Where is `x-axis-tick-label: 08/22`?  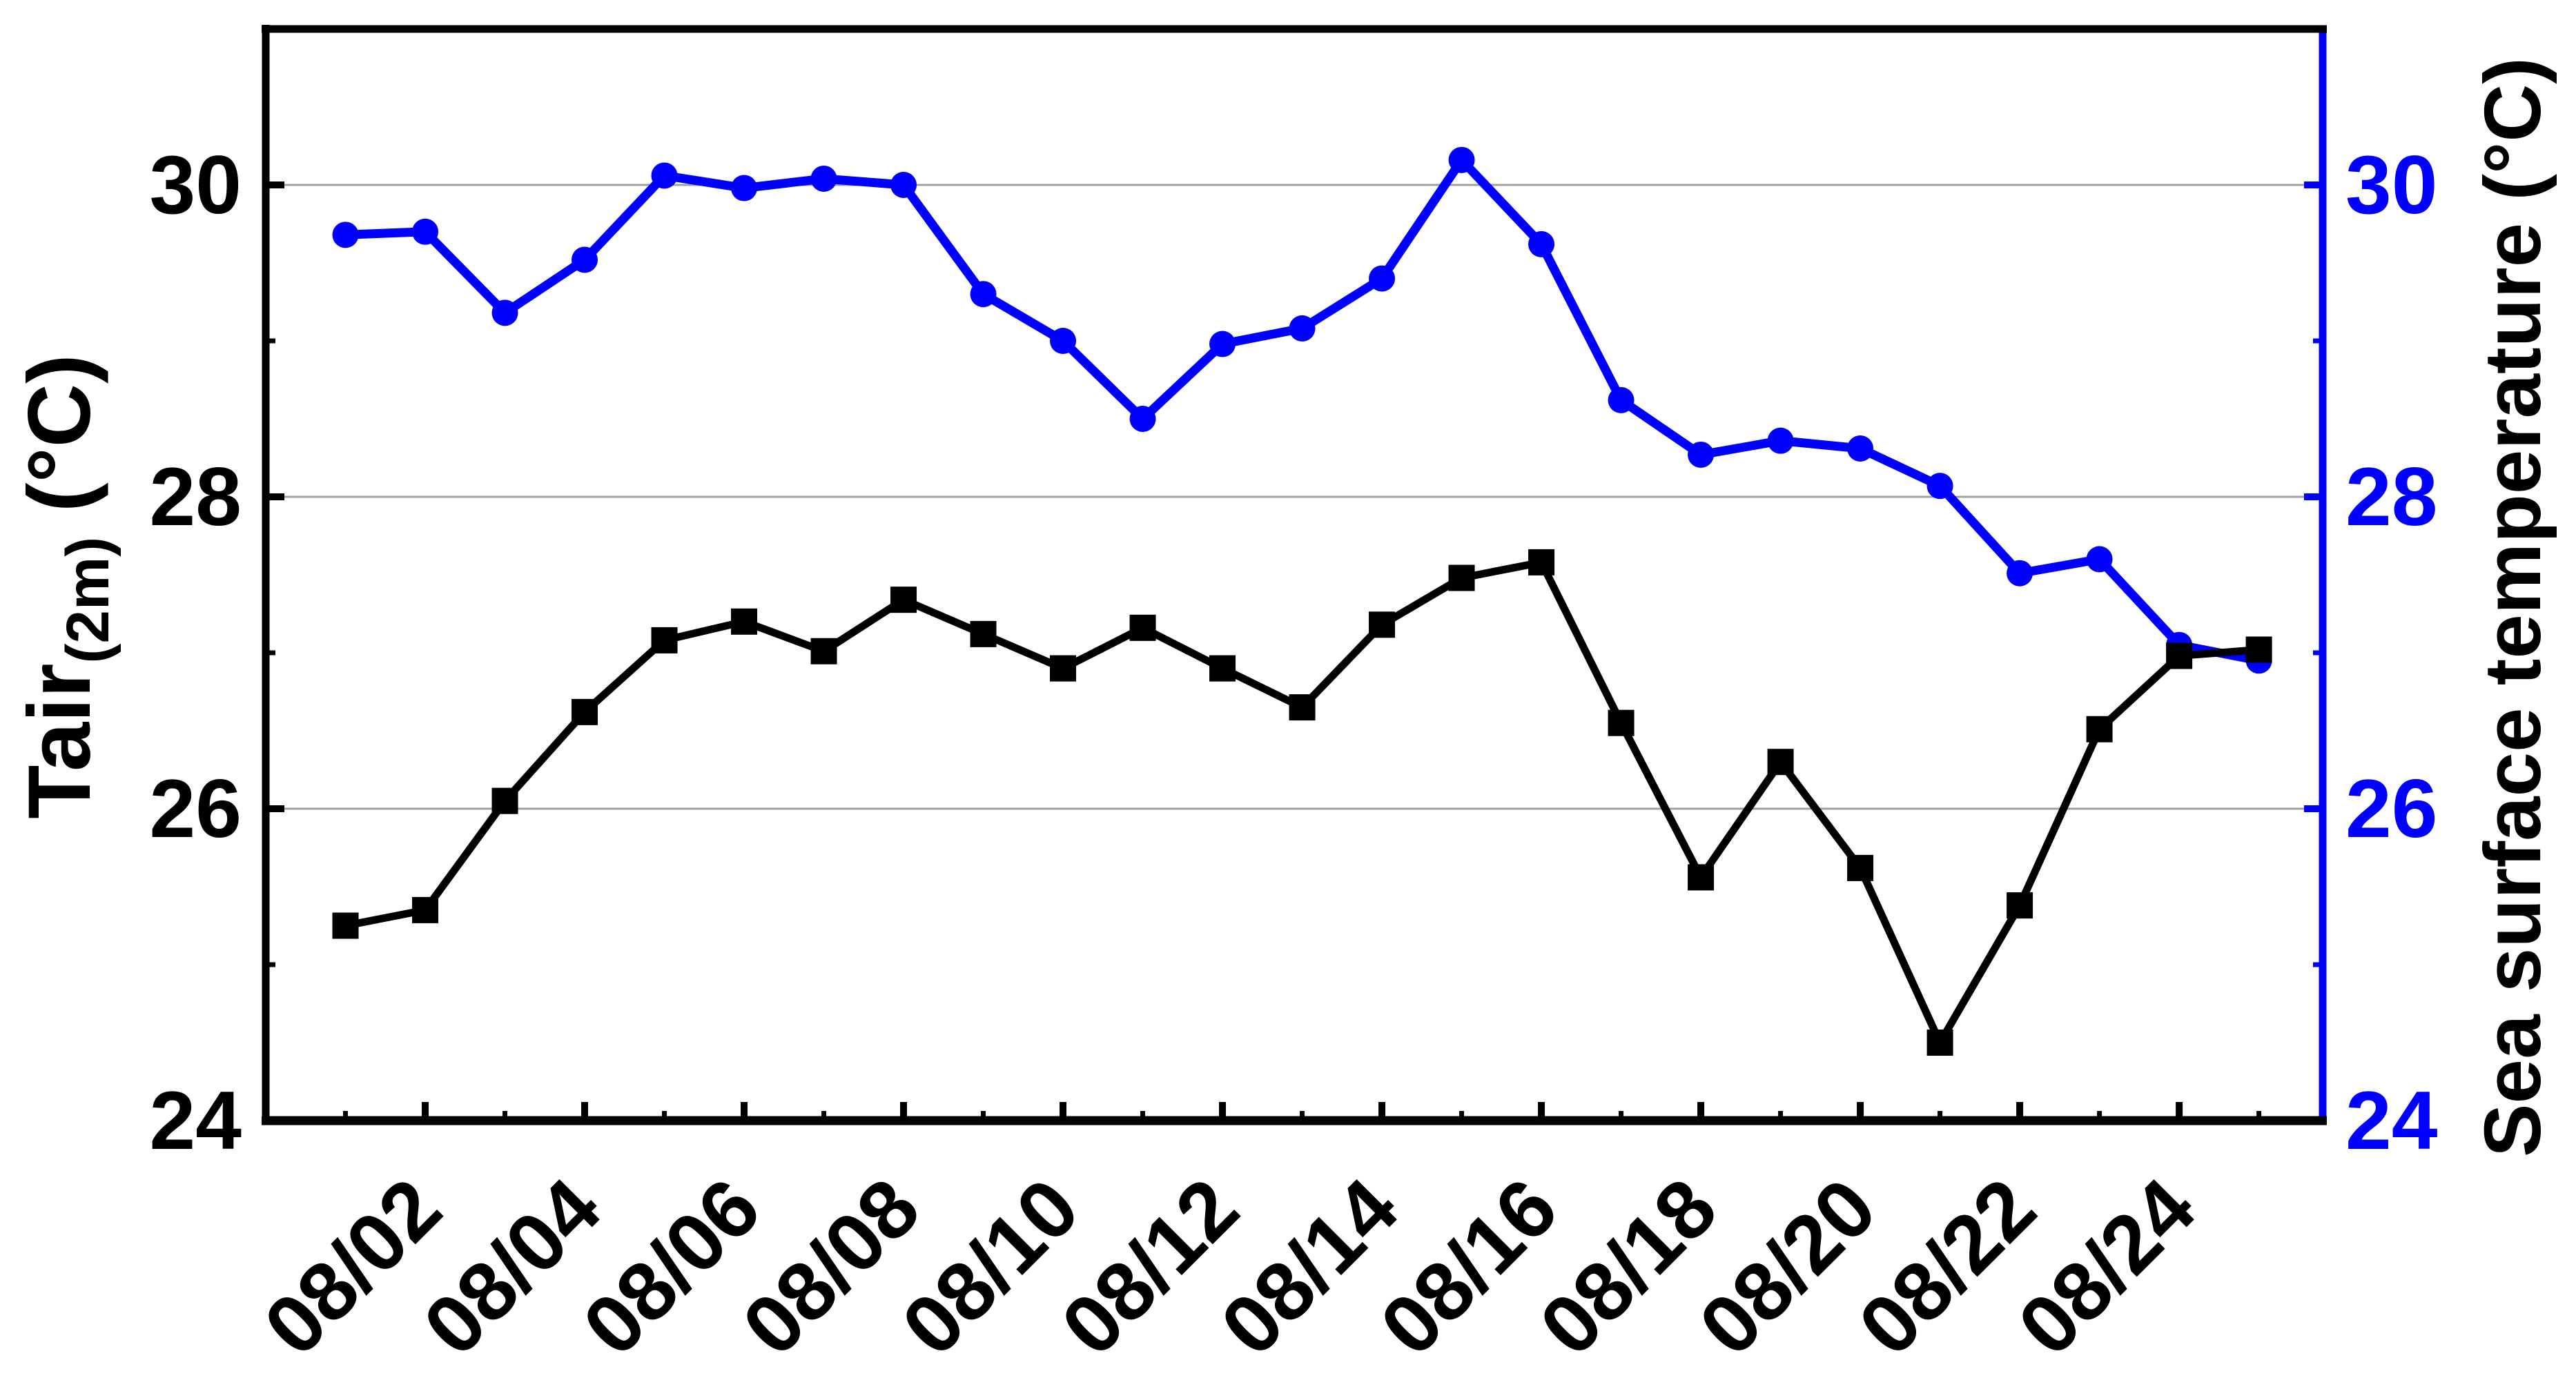
x-axis-tick-label: 08/22 is located at coordinates (1947, 1267).